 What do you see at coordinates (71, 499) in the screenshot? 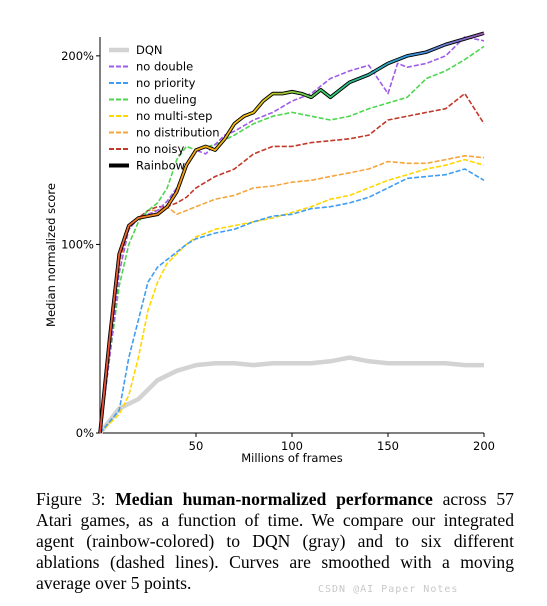
I see `caption-label: Figure 3:` at bounding box center [71, 499].